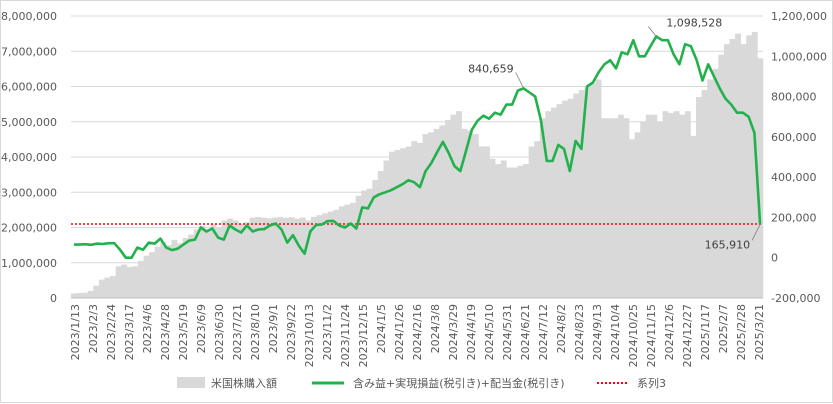 This screenshot has width=833, height=404. Describe the element at coordinates (615, 332) in the screenshot. I see `x-tick-label: 2024/10/4` at that location.